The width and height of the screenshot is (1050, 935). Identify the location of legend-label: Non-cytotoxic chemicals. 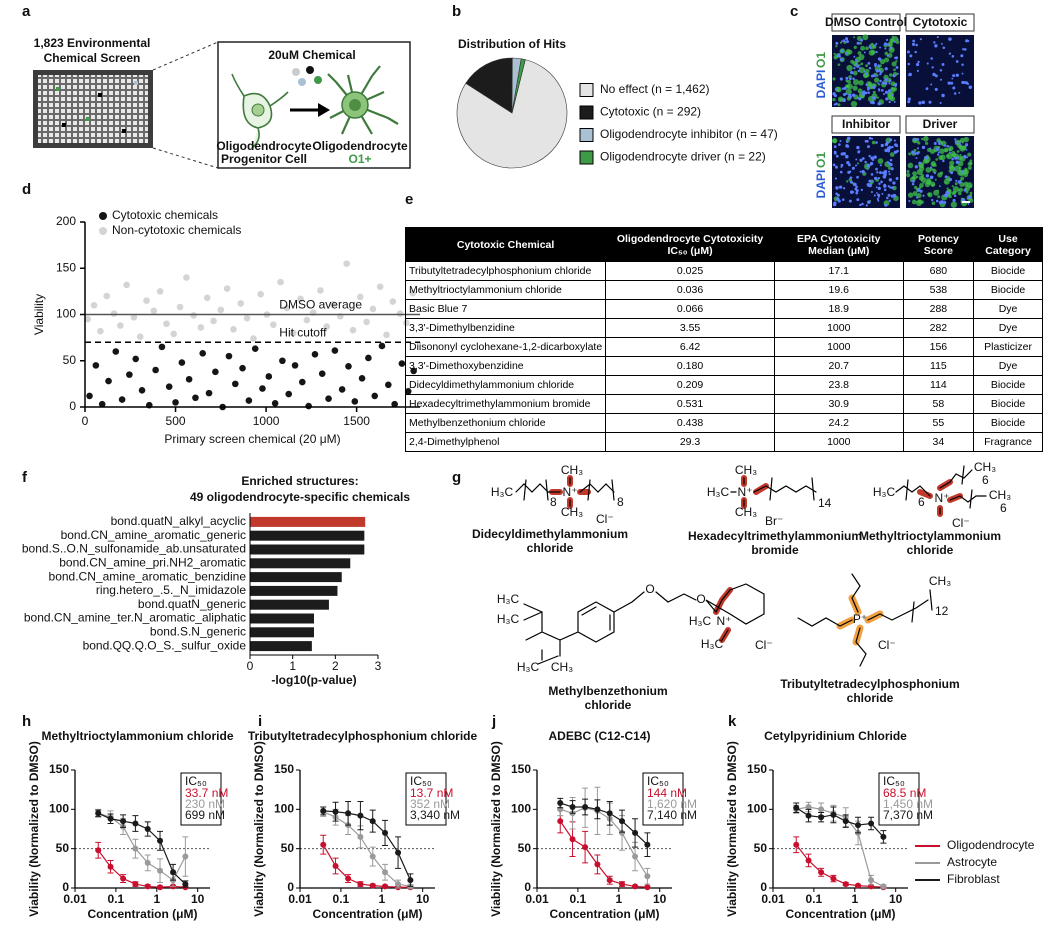
(176, 230).